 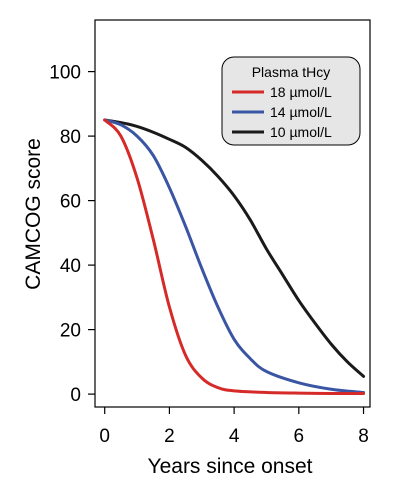 I want to click on x-axis-title: Years since onset, so click(x=230, y=466).